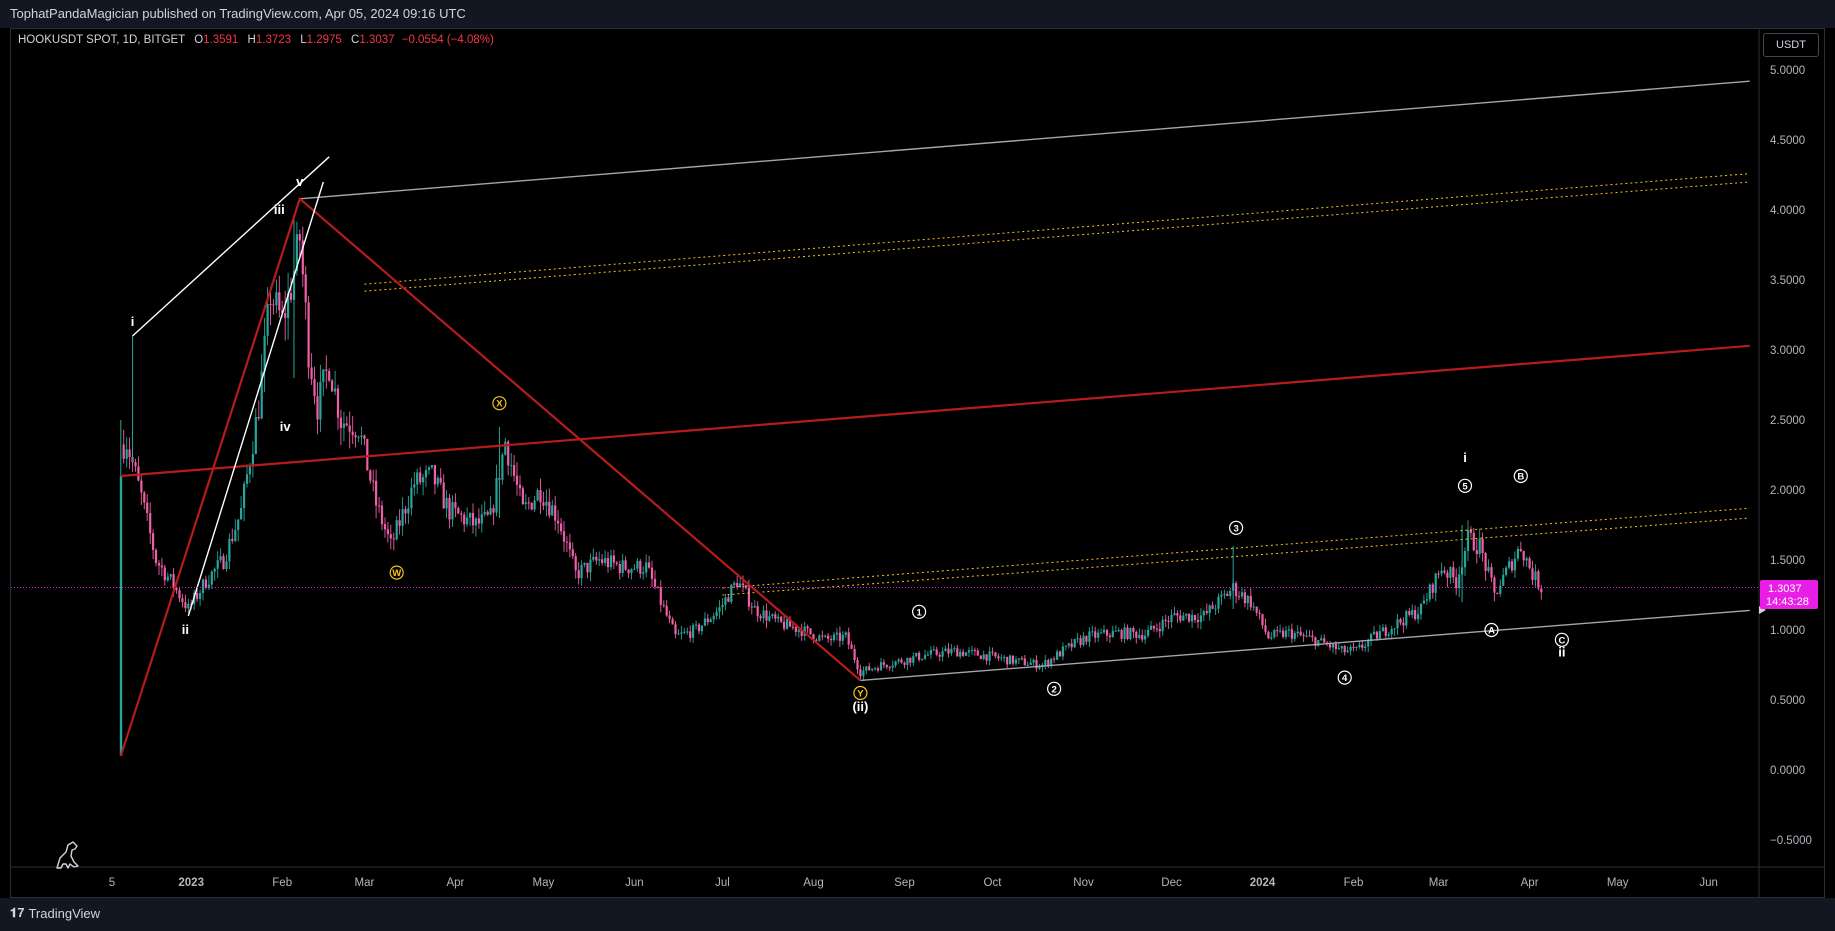 The width and height of the screenshot is (1835, 931). Describe the element at coordinates (396, 573) in the screenshot. I see `wave-label-text: W` at that location.